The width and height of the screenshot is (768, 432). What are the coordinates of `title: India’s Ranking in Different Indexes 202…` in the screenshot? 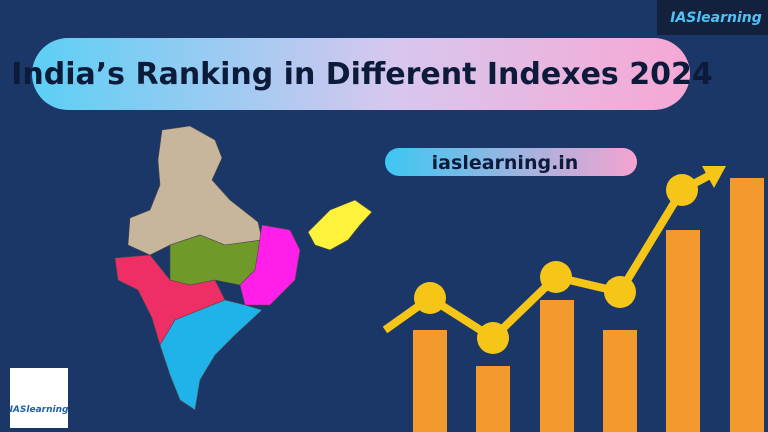 It's located at (361, 74).